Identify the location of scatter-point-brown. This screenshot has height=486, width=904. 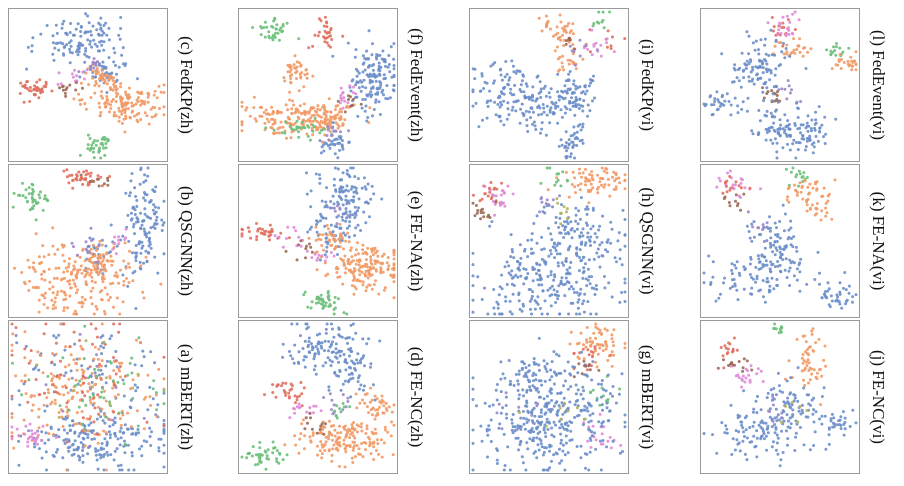
(352, 105).